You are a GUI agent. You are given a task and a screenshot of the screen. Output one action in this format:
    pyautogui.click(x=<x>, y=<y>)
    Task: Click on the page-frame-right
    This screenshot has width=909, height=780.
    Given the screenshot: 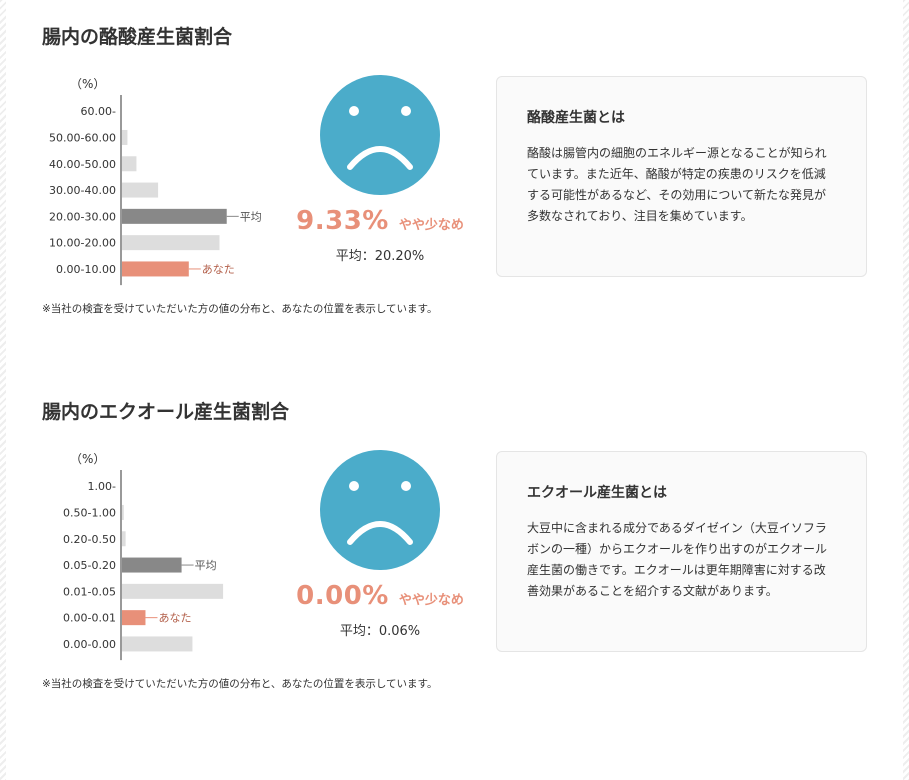 What is the action you would take?
    pyautogui.click(x=906, y=390)
    